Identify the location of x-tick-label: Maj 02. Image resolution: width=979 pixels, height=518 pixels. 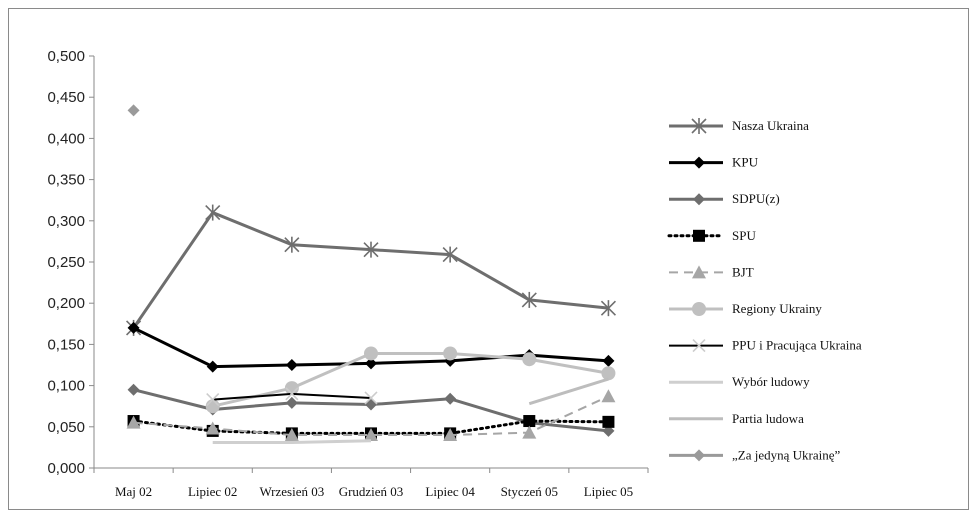
(133, 491).